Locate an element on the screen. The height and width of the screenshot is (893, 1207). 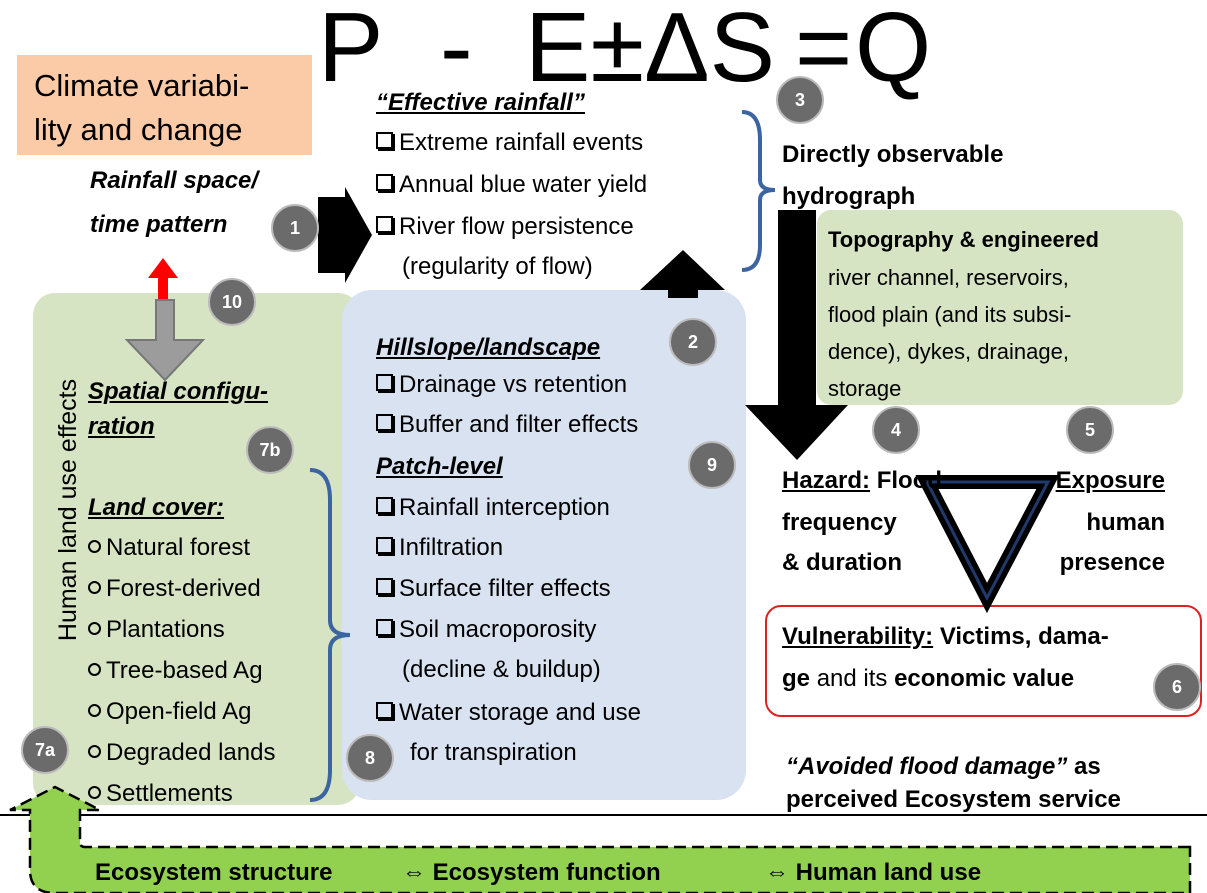
hazard-label: Hazard: is located at coordinates (826, 480).